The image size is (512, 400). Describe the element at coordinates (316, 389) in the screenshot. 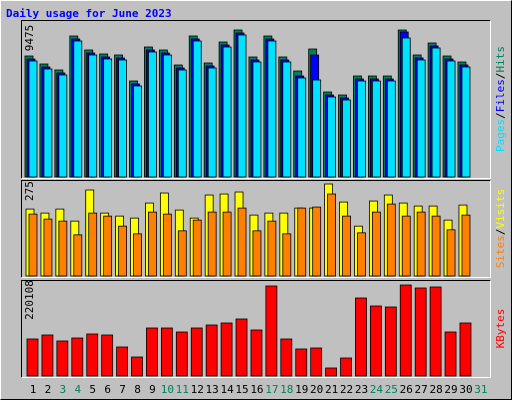

I see `x-tick-label: 20` at that location.